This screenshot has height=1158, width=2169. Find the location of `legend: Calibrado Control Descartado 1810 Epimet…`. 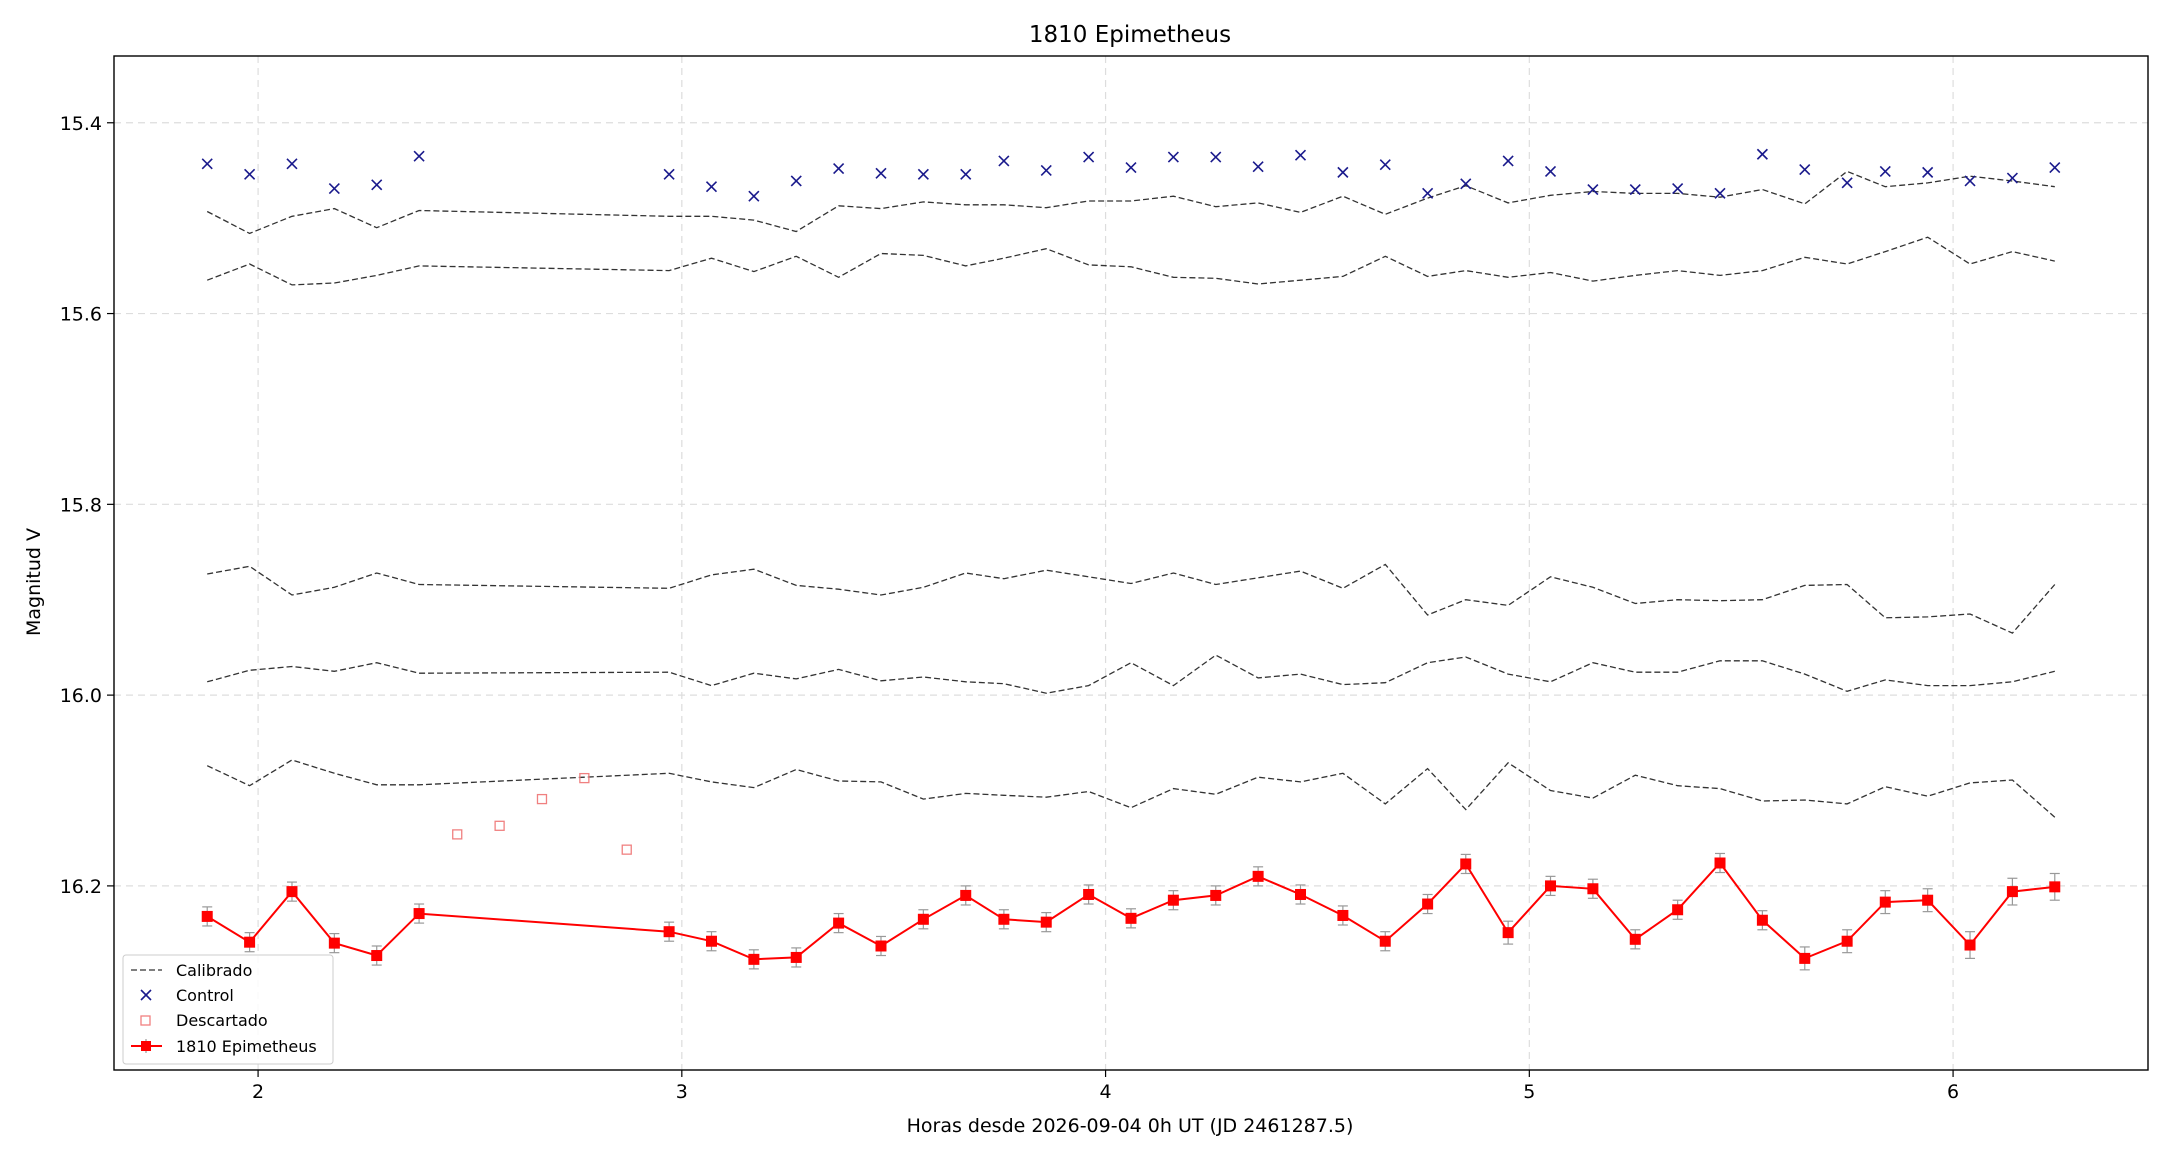

legend: Calibrado Control Descartado 1810 Epimet… is located at coordinates (228, 1009).